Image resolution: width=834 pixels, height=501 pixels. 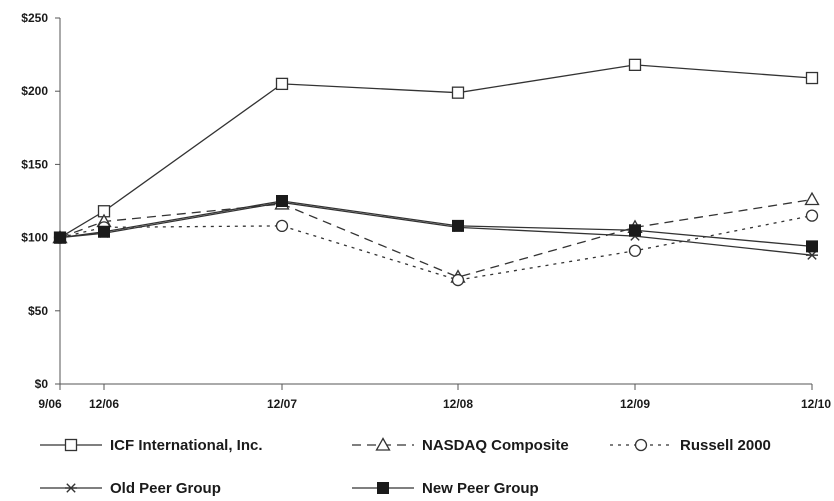 What do you see at coordinates (165, 488) in the screenshot?
I see `legend-label: Old Peer Group` at bounding box center [165, 488].